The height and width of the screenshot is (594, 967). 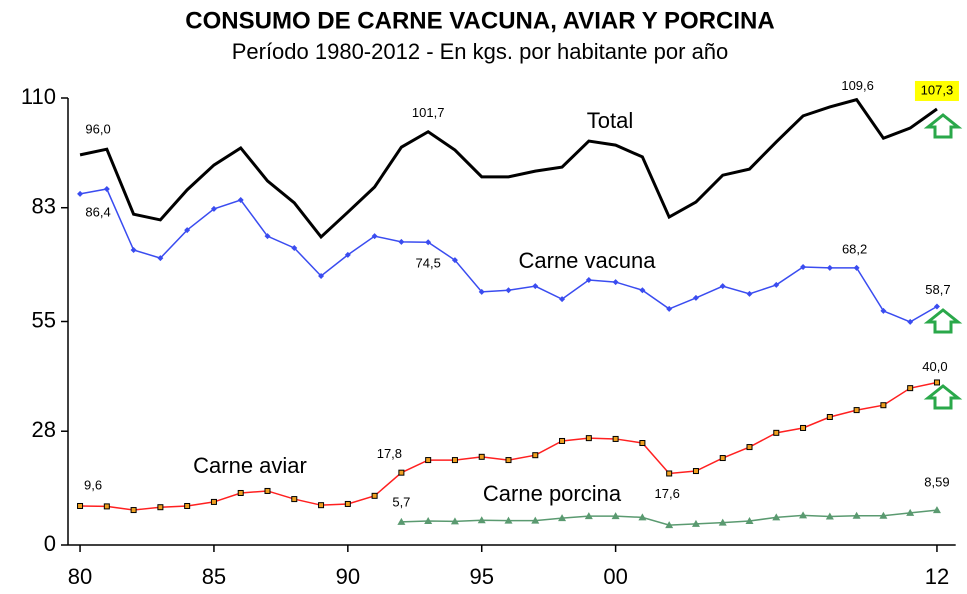 I want to click on data-label: 68,2, so click(x=854, y=248).